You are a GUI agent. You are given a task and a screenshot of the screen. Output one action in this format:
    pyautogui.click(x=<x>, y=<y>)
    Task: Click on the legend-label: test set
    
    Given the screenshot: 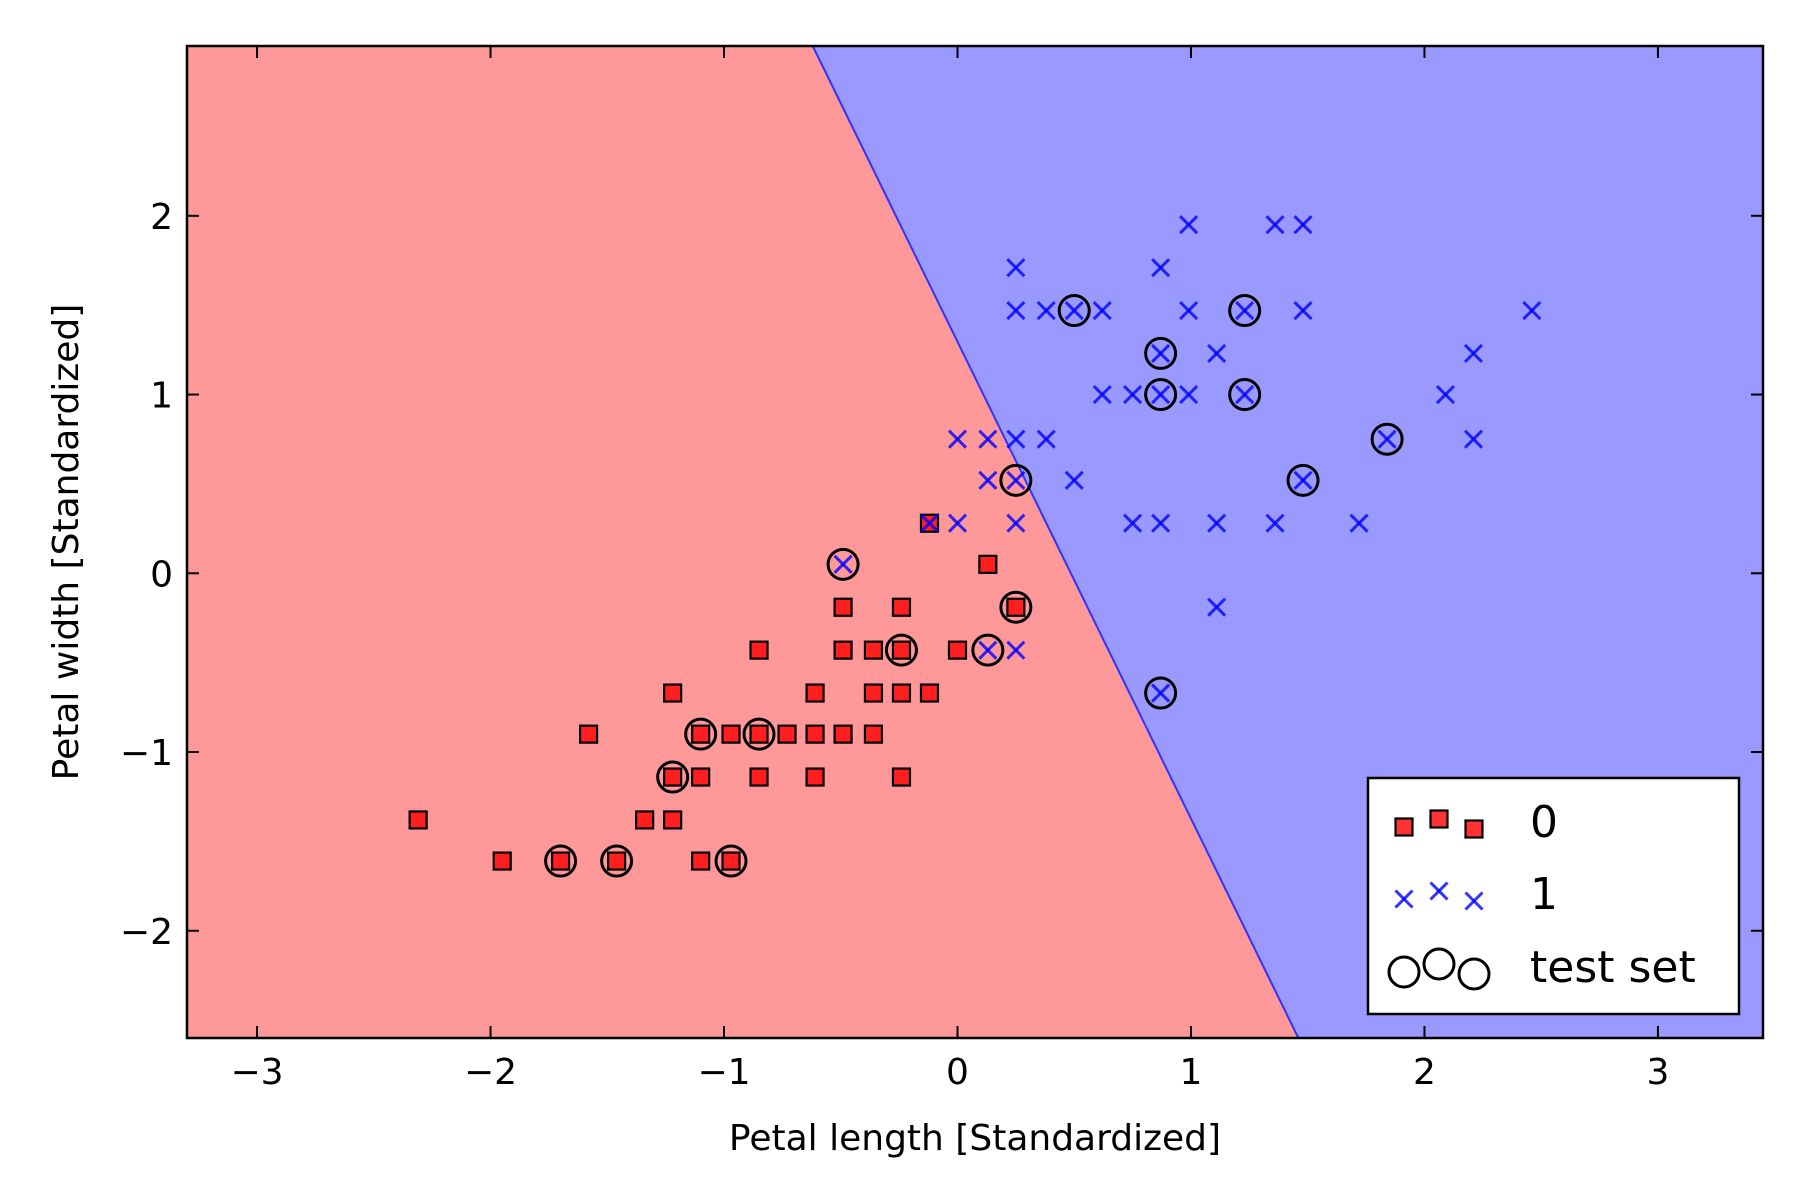 What is the action you would take?
    pyautogui.click(x=1613, y=967)
    